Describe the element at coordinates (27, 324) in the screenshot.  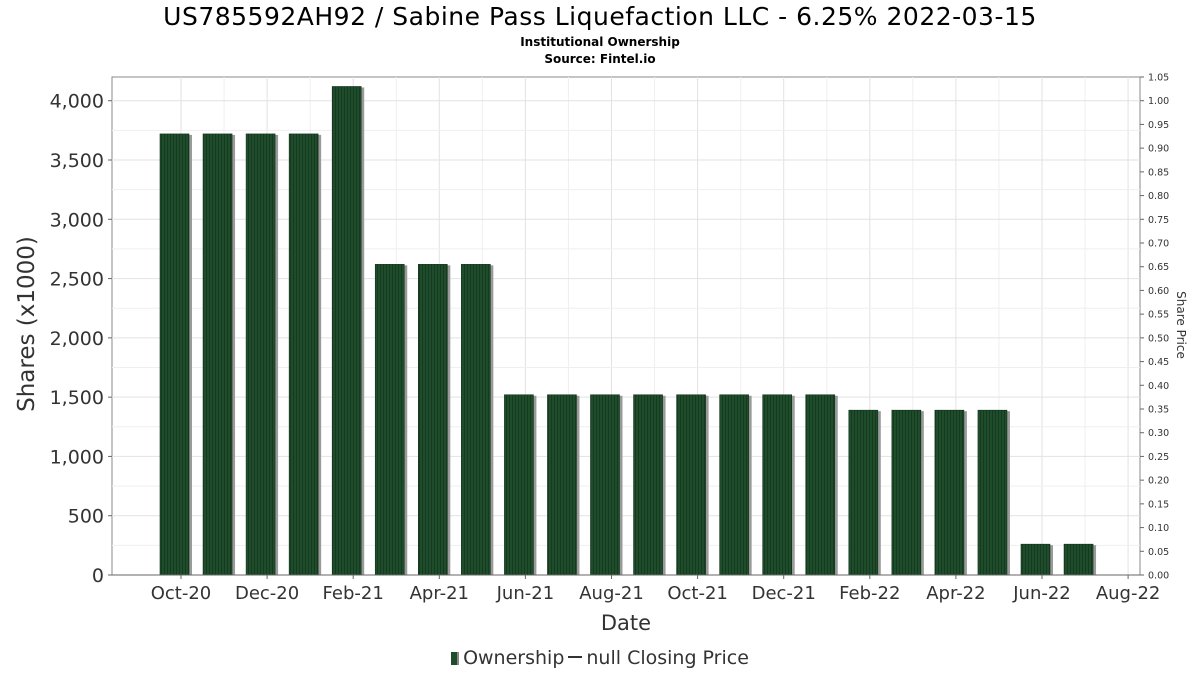
I see `y-axis-label: Shares (x1000)` at that location.